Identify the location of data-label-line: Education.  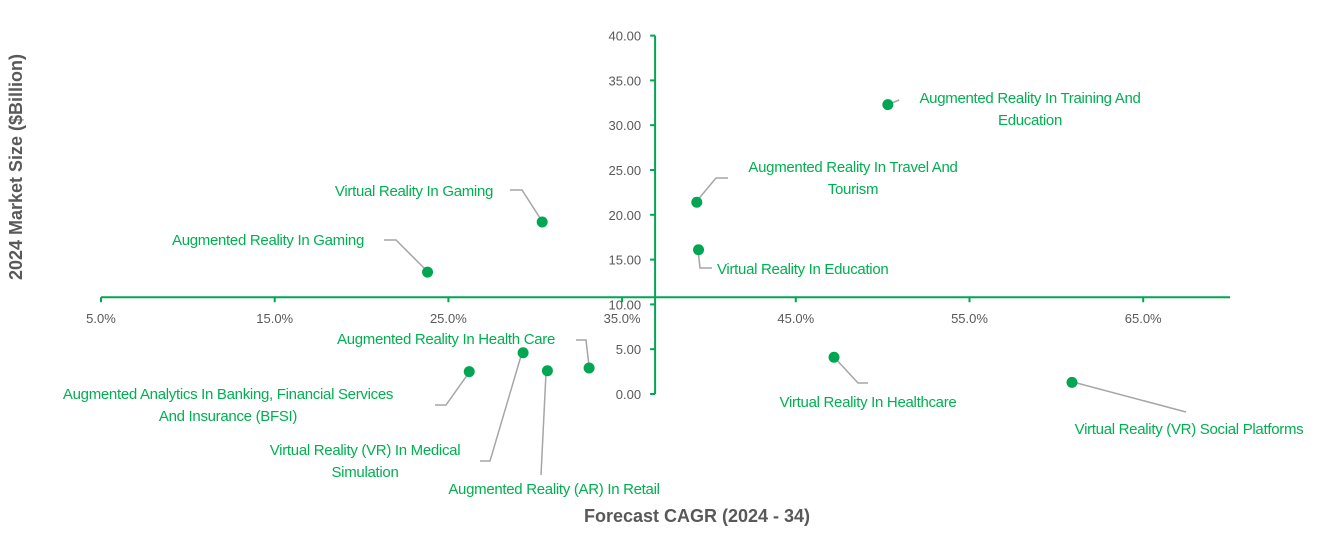
(1030, 120).